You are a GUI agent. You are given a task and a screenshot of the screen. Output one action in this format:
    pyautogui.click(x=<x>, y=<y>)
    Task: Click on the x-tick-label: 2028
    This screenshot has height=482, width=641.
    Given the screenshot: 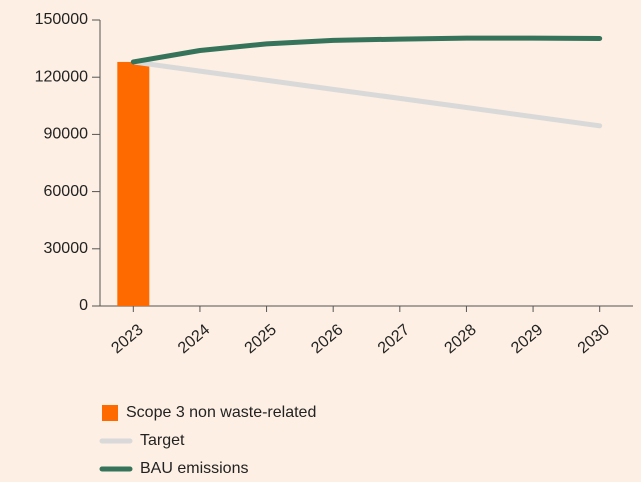 What is the action you would take?
    pyautogui.click(x=461, y=339)
    